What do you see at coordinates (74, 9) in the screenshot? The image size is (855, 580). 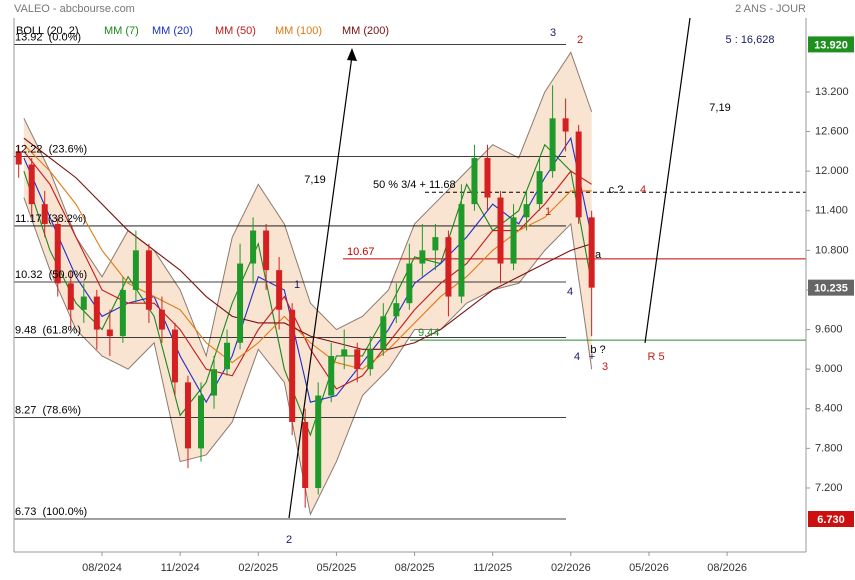 I see `chart-title: VALEO - abcbourse.com` at bounding box center [74, 9].